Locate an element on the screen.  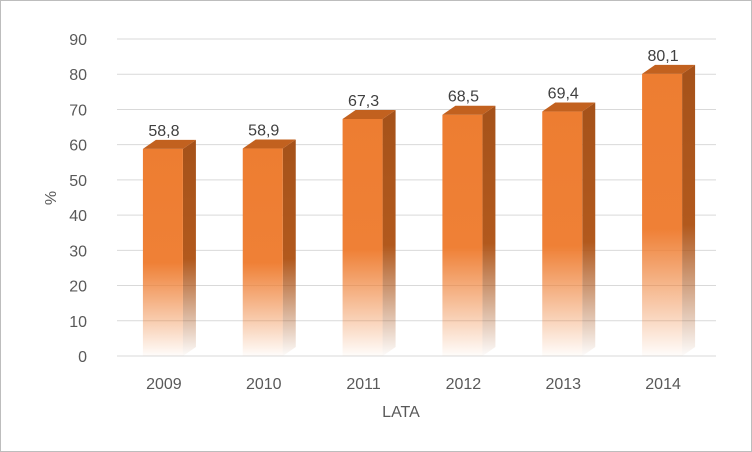
x-tick-label: 2014 is located at coordinates (663, 384).